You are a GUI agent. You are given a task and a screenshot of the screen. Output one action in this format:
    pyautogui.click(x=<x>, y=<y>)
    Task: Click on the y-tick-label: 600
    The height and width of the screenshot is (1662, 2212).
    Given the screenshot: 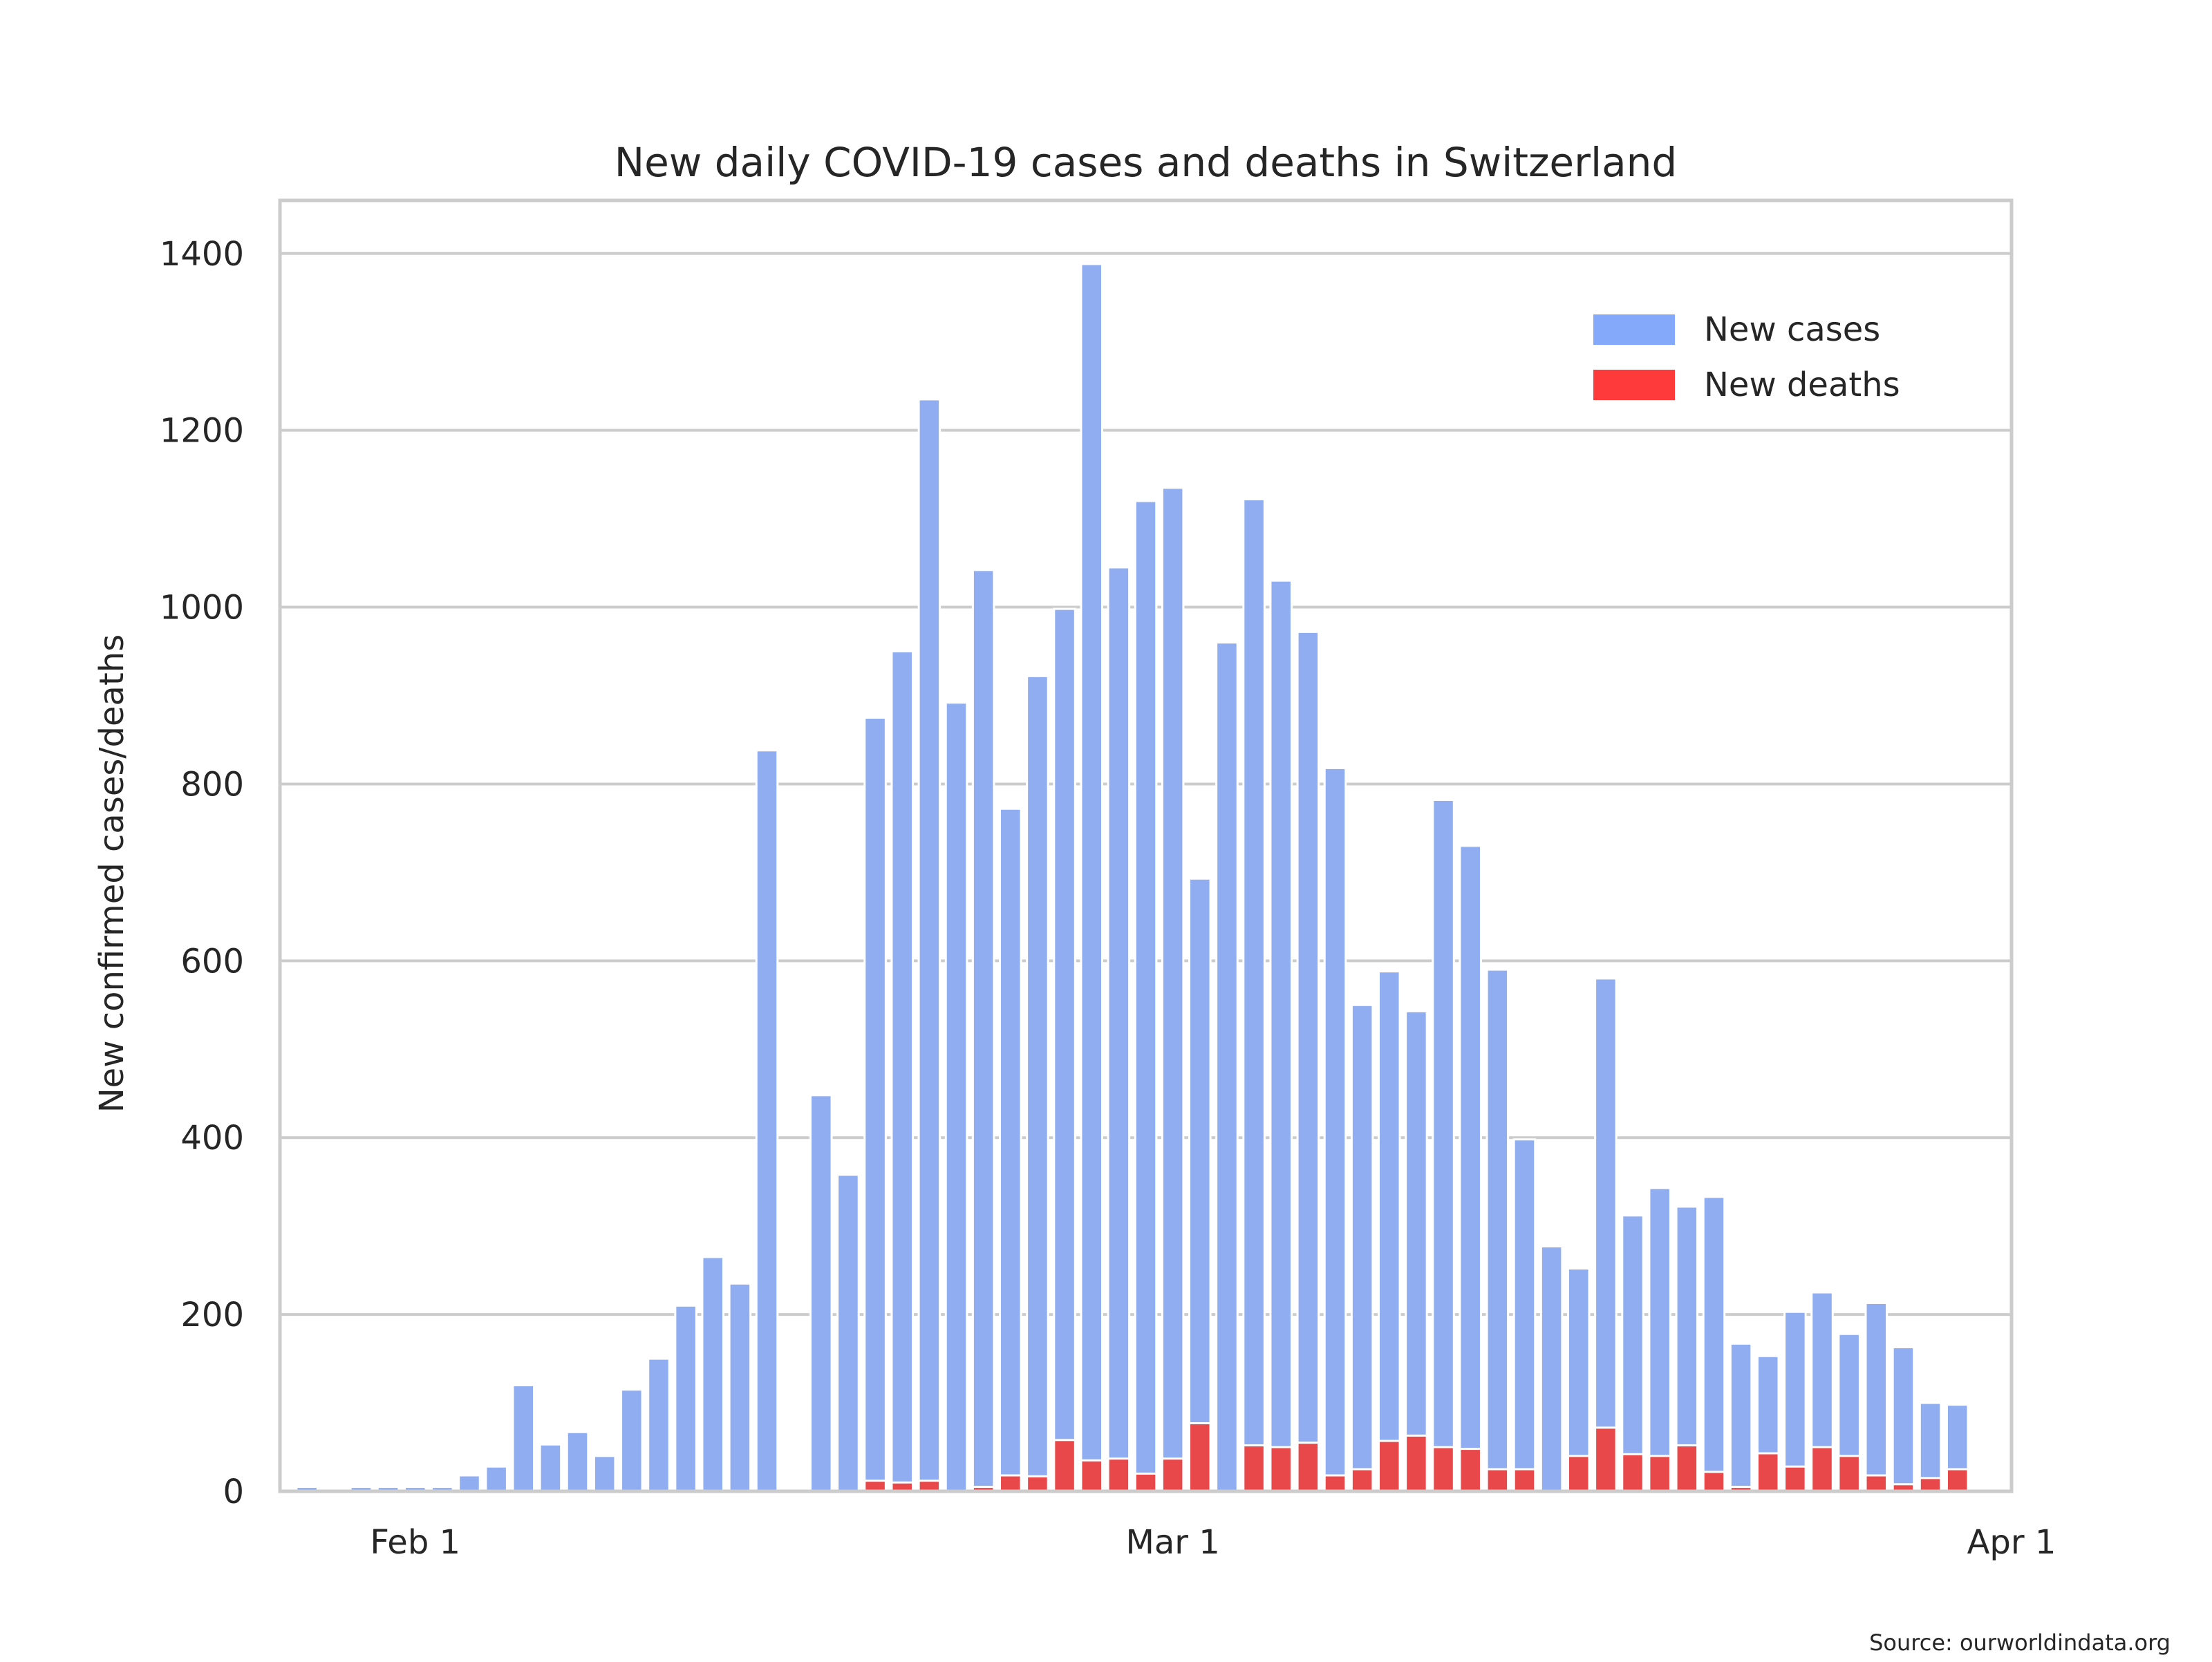 What is the action you would take?
    pyautogui.click(x=212, y=961)
    